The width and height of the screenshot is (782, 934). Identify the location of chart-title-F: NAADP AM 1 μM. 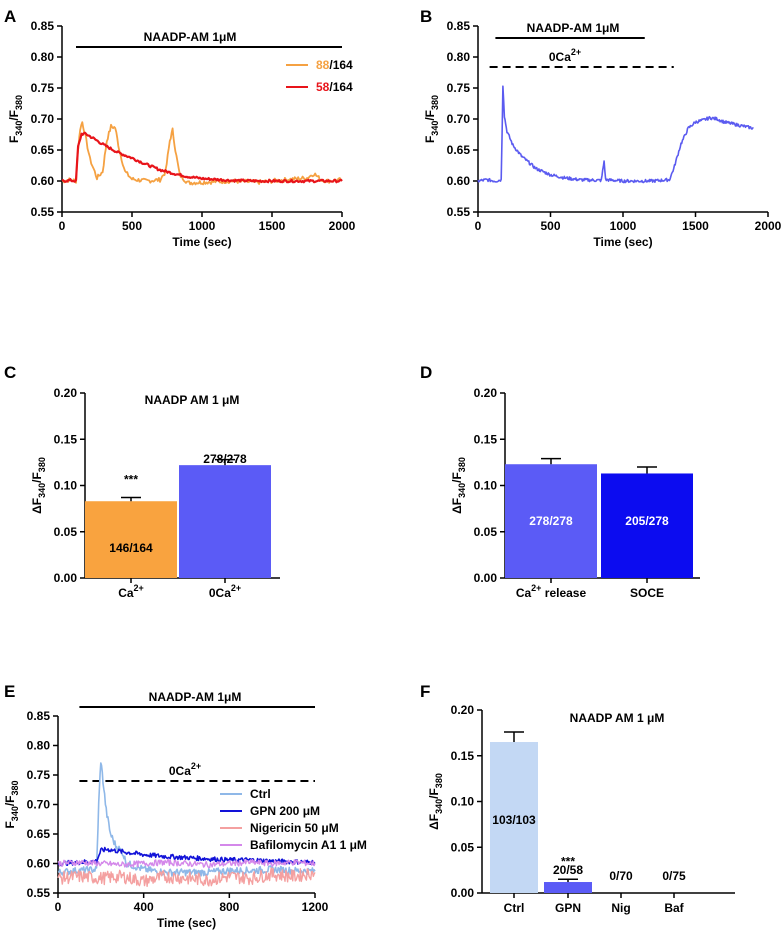
(617, 718).